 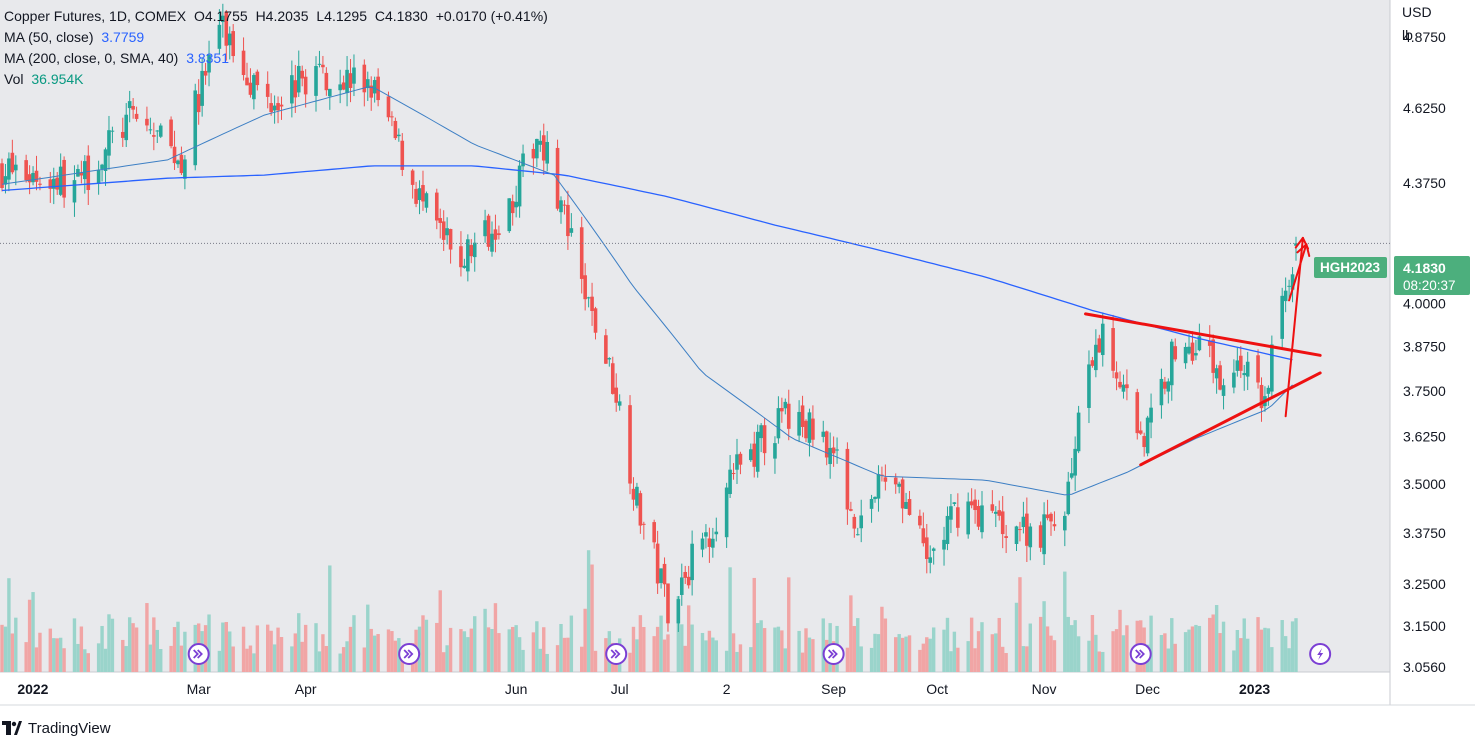 I want to click on event-markers, so click(x=759, y=654).